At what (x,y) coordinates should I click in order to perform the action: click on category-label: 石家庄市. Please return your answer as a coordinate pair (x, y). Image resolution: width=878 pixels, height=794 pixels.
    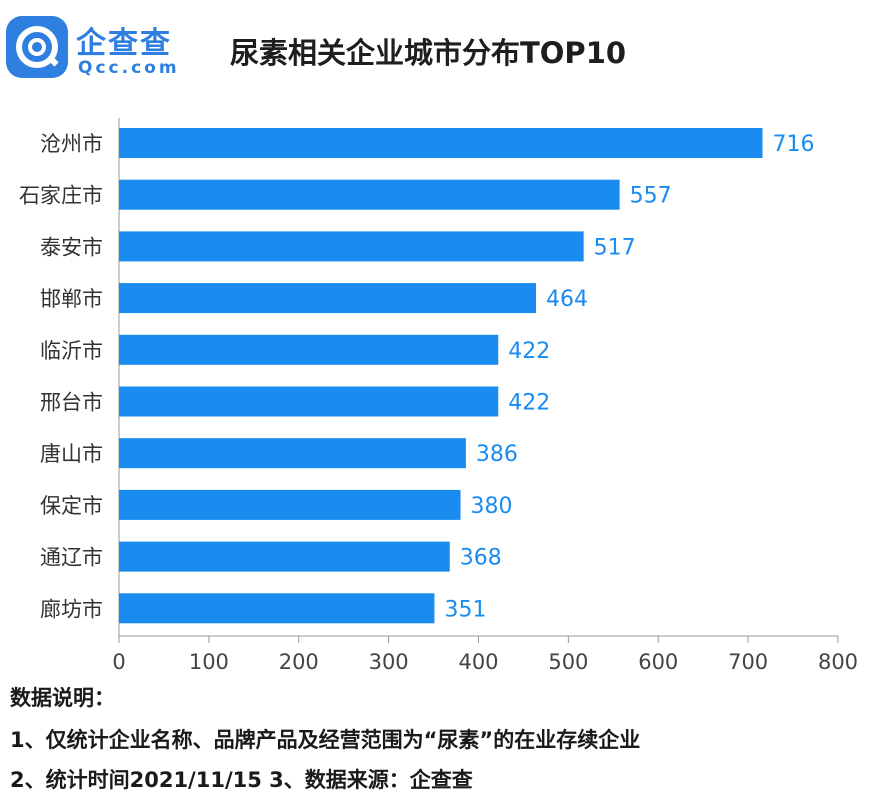
    Looking at the image, I should click on (61, 196).